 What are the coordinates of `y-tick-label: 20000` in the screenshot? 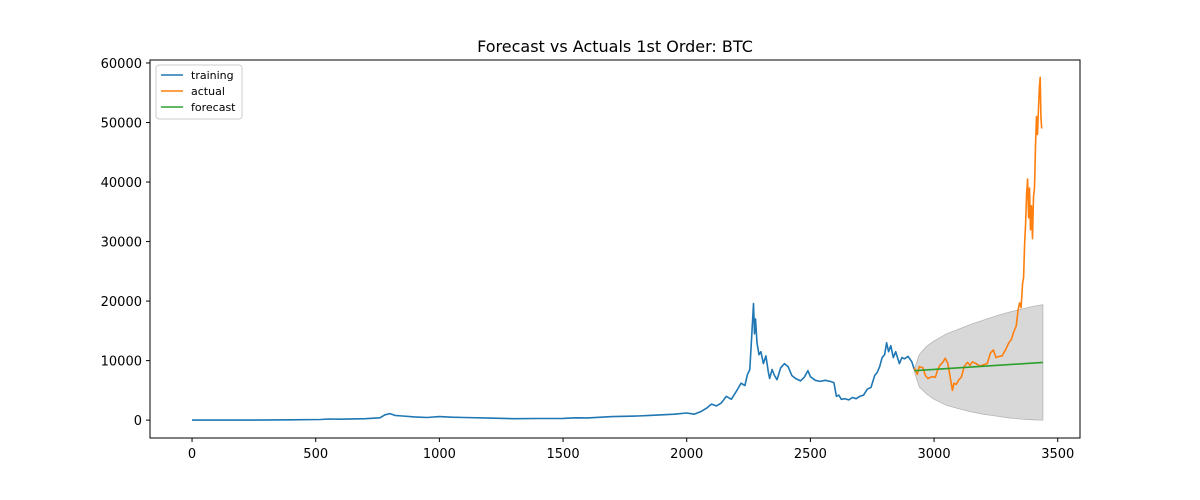 It's located at (121, 302).